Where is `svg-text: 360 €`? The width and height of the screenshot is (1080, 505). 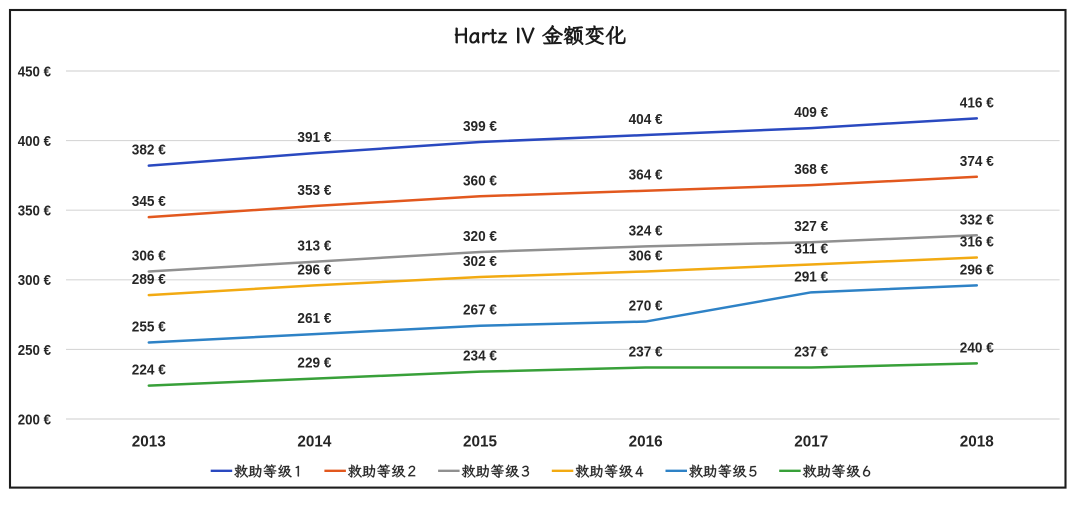
svg-text: 360 € is located at coordinates (480, 180).